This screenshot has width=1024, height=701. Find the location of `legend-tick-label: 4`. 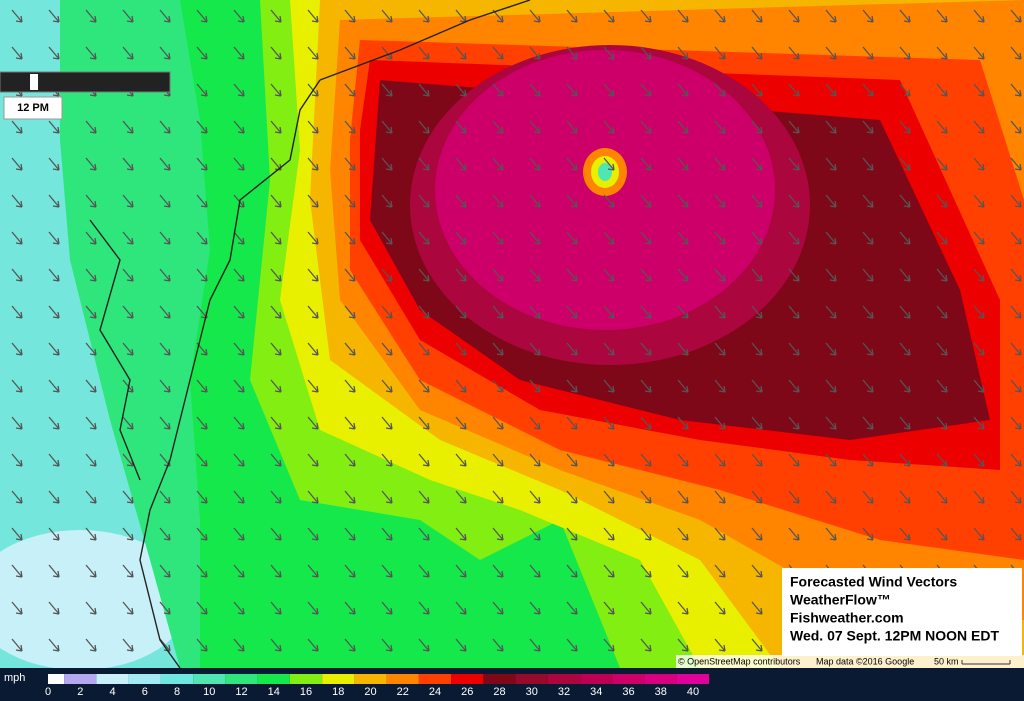

legend-tick-label: 4 is located at coordinates (112, 692).